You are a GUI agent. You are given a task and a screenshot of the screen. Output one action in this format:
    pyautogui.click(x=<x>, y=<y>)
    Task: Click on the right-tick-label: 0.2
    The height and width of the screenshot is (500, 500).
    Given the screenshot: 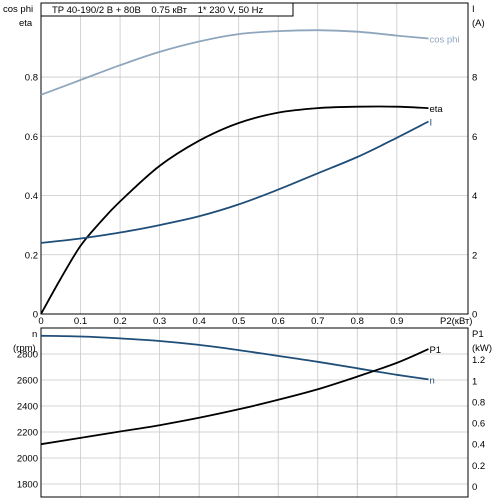 What is the action you would take?
    pyautogui.click(x=478, y=466)
    